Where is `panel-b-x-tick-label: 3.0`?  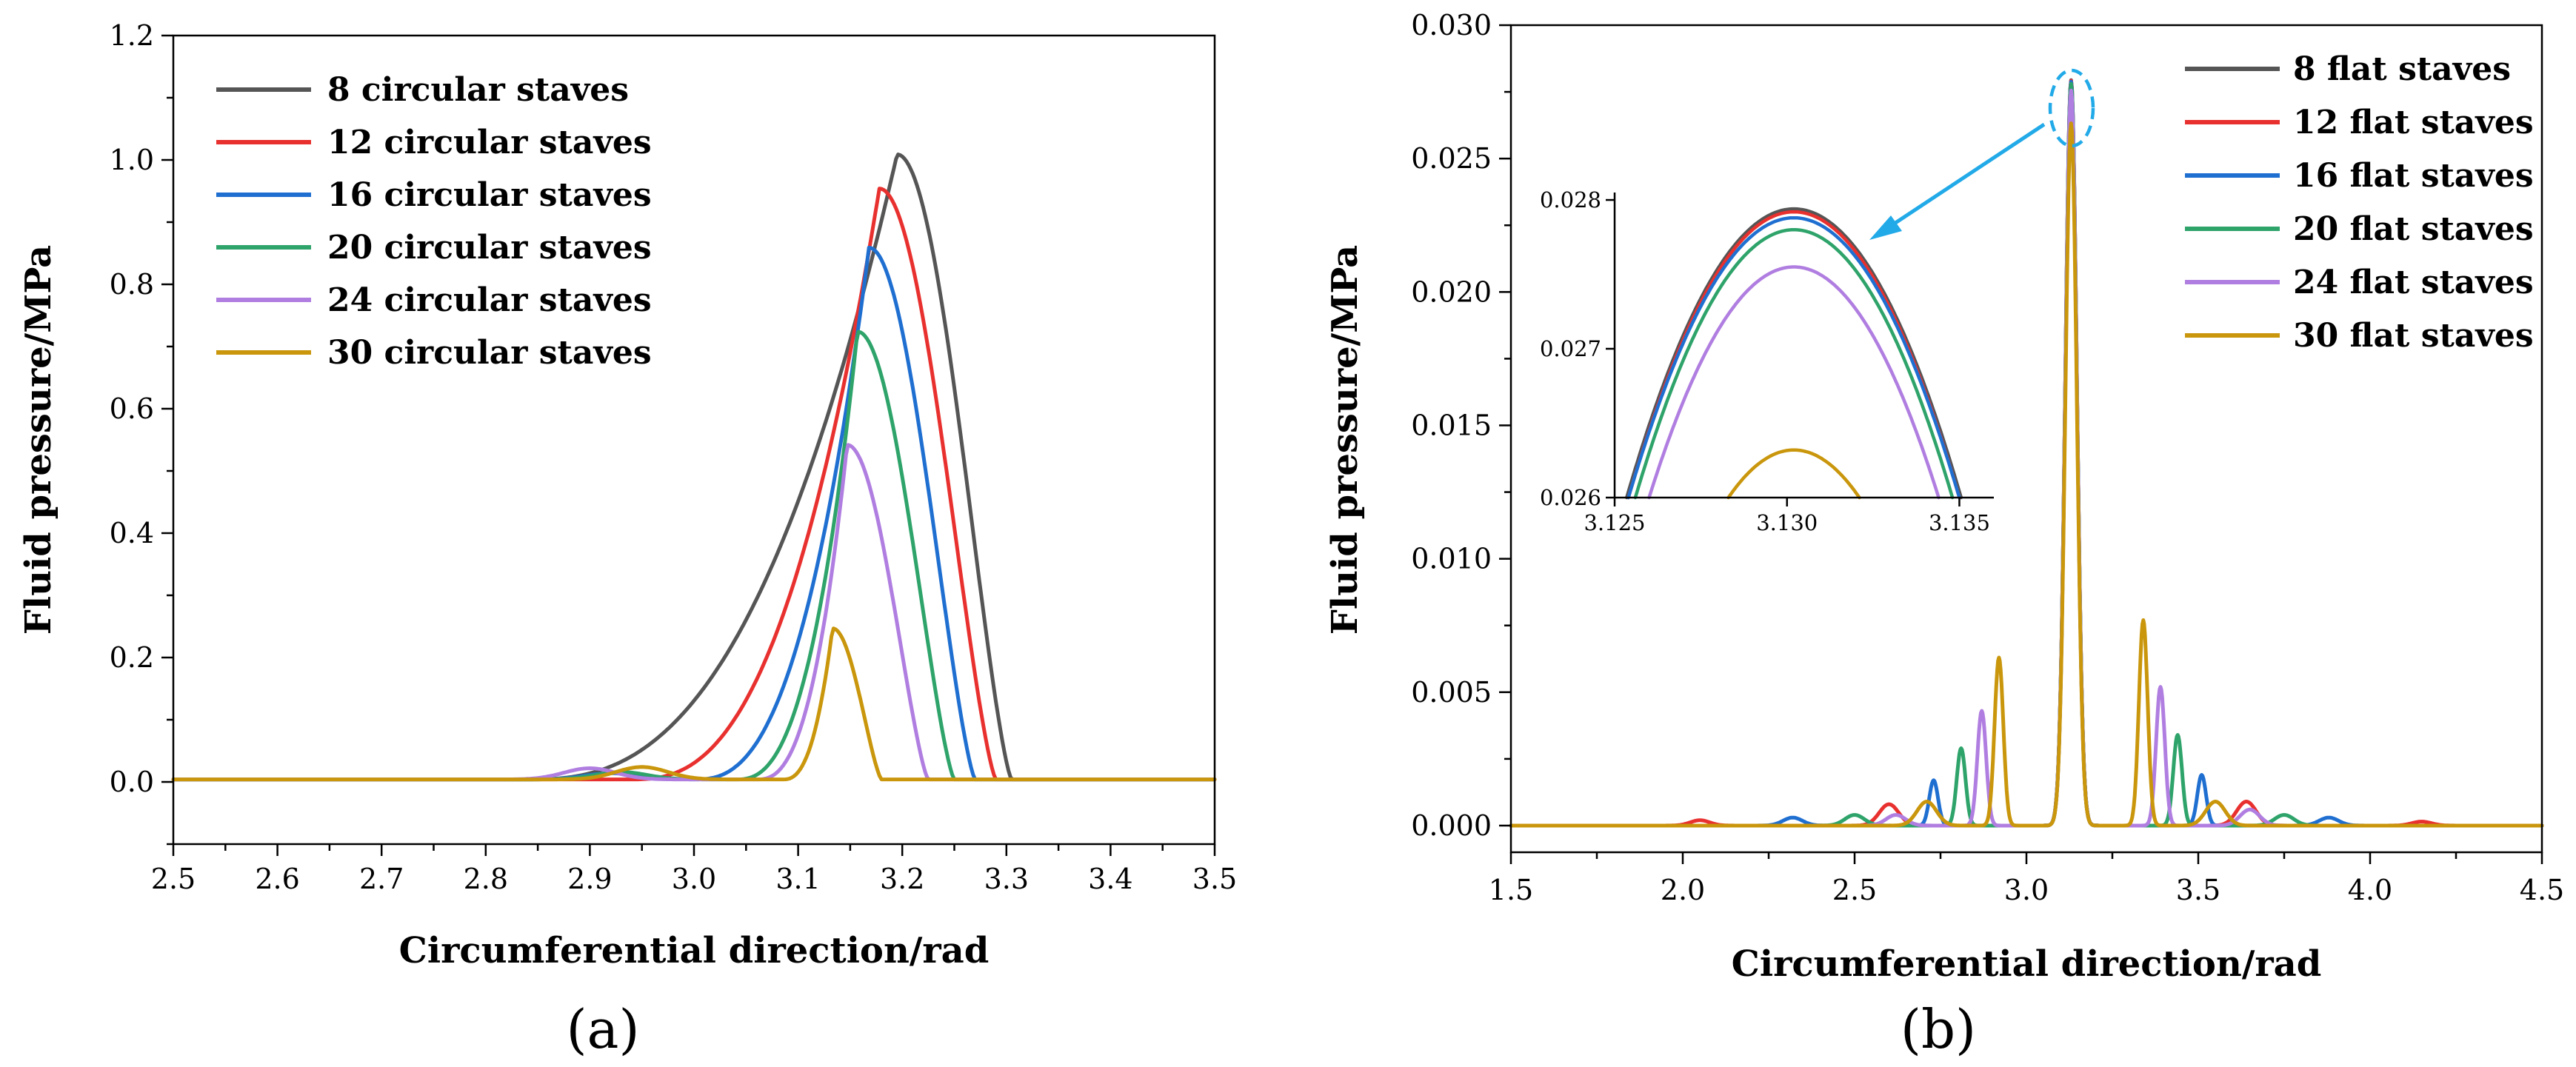 panel-b-x-tick-label: 3.0 is located at coordinates (2026, 890).